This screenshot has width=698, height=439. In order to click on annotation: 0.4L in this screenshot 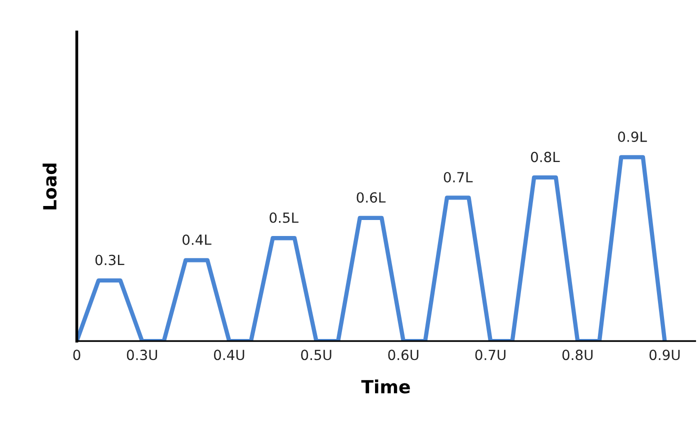, I will do `click(197, 239)`.